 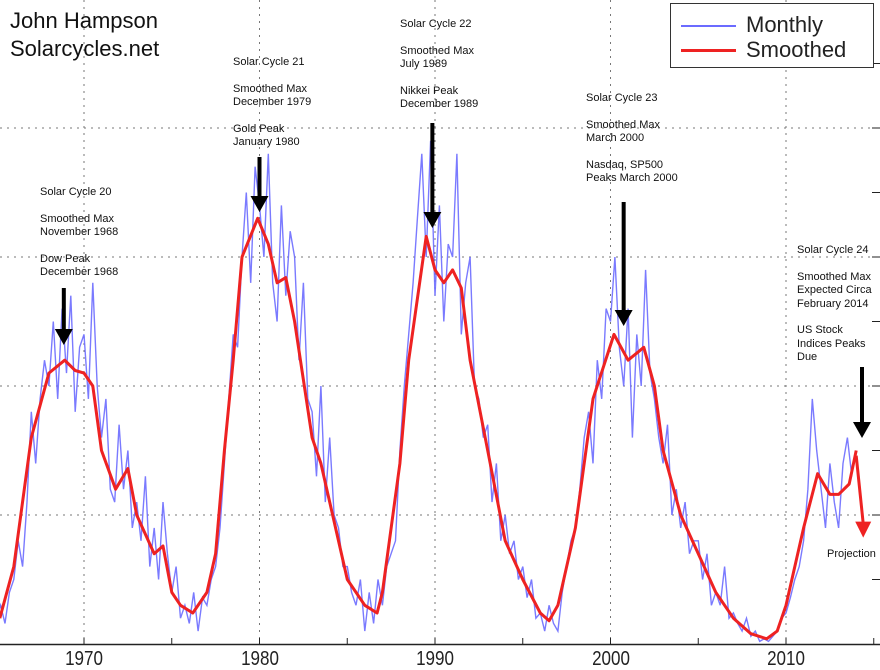 I want to click on annotation-line: Due, so click(x=807, y=357).